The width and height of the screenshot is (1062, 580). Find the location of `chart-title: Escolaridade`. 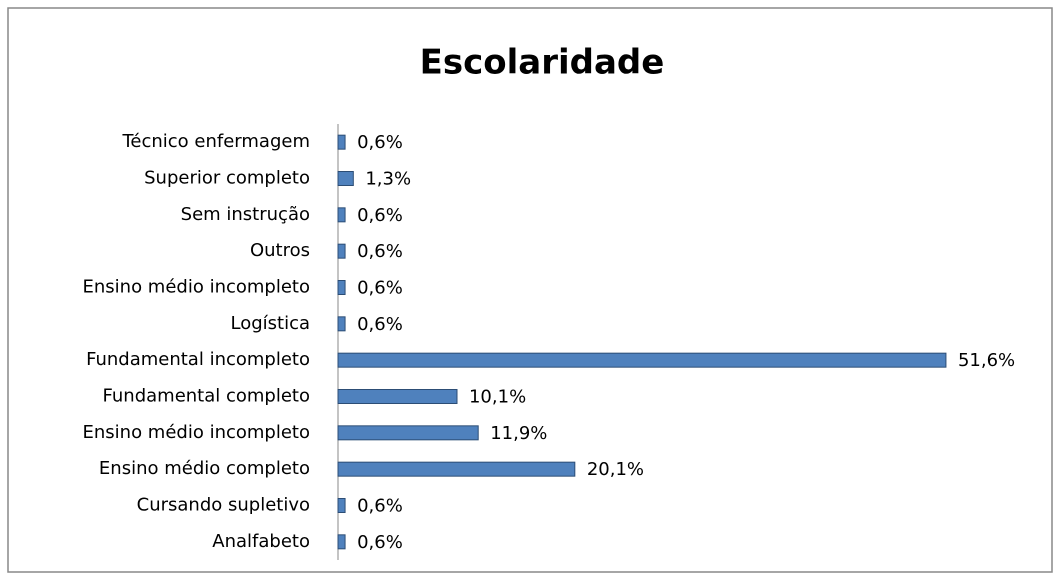

chart-title: Escolaridade is located at coordinates (542, 63).